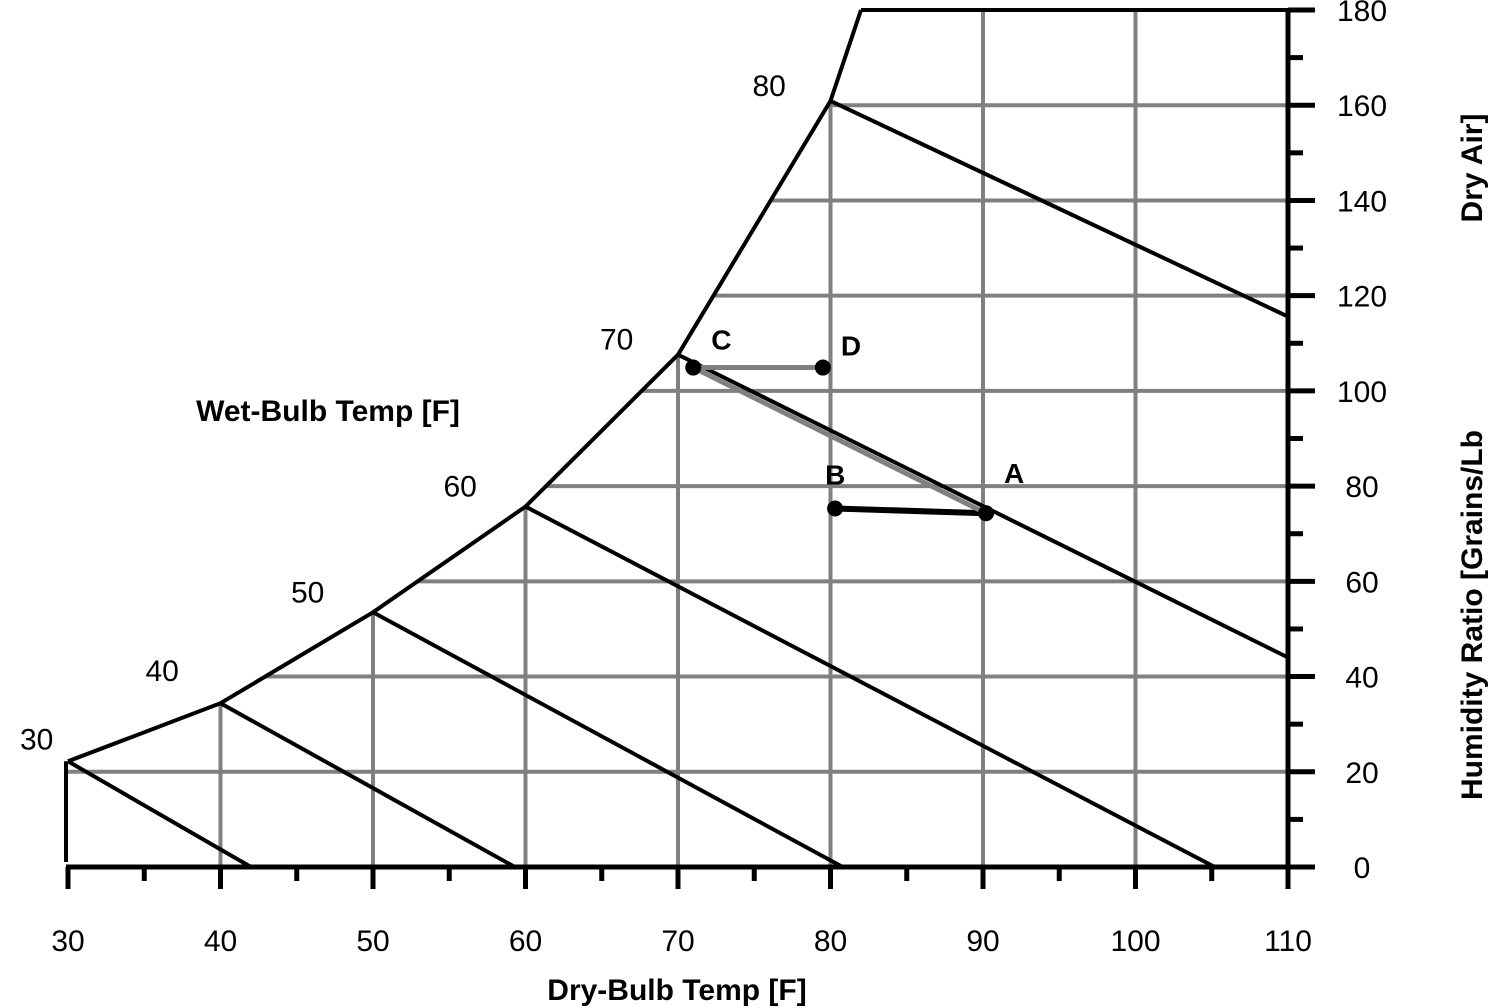  What do you see at coordinates (982, 941) in the screenshot?
I see `x-tick-label: 90` at bounding box center [982, 941].